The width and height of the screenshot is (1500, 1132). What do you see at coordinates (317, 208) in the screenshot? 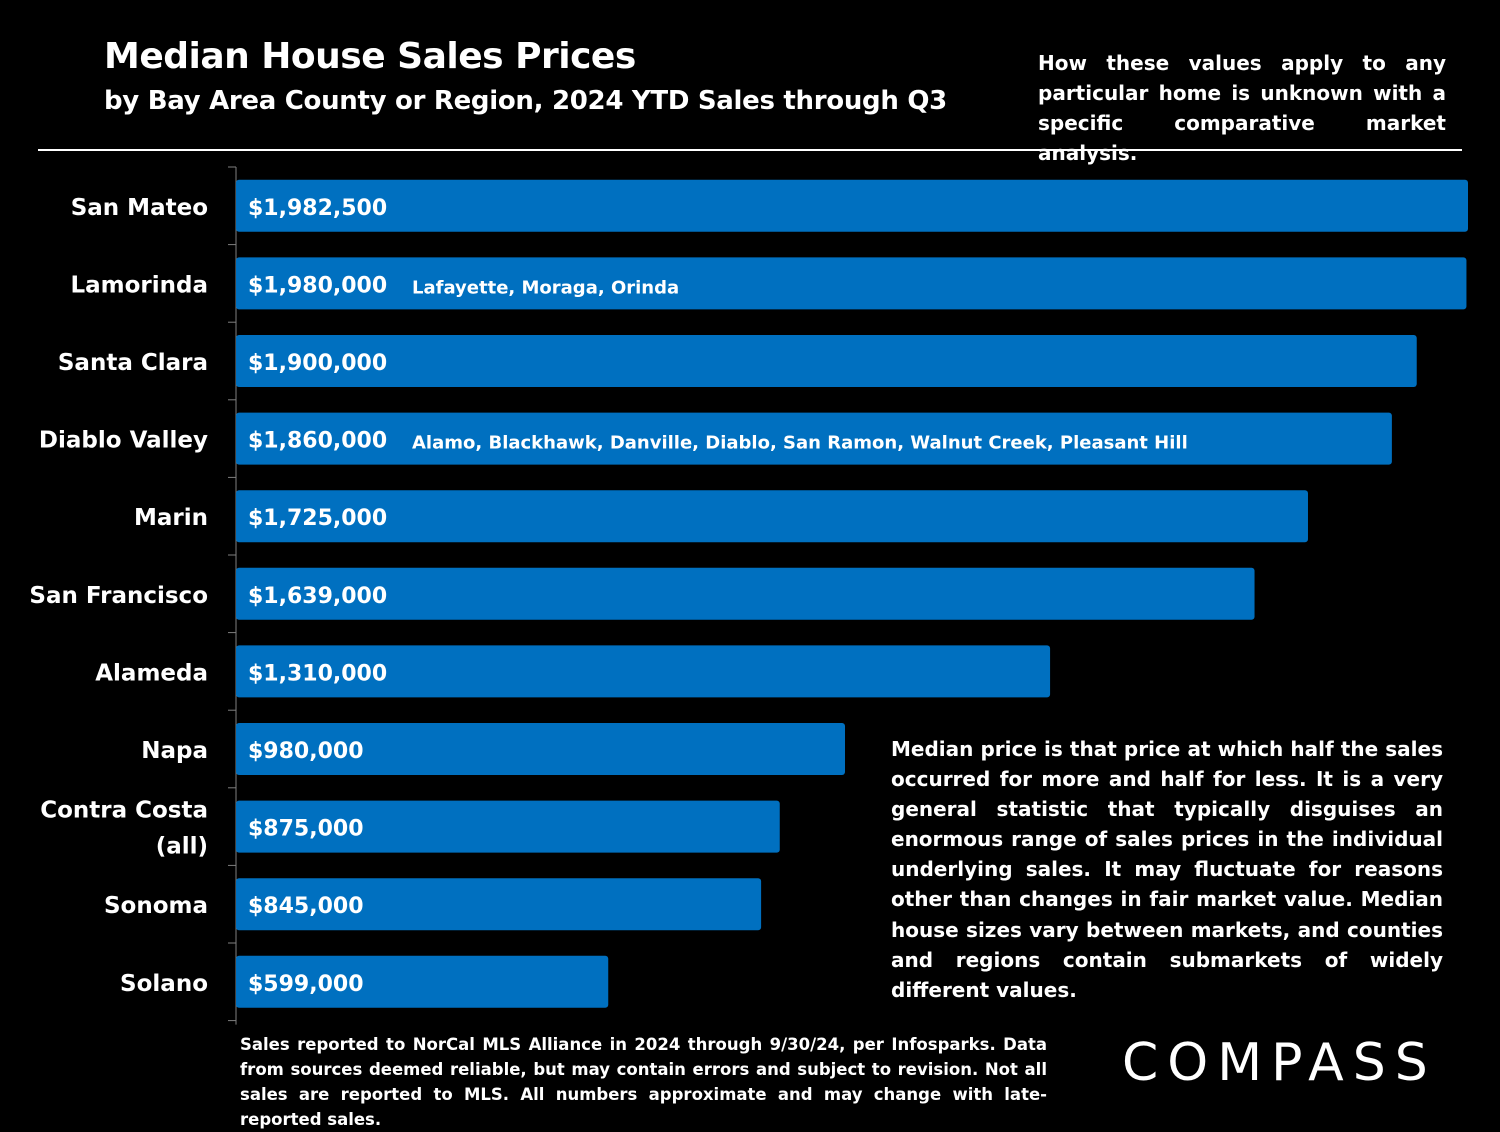
I see `bar-value-label: $1,982,500` at bounding box center [317, 208].